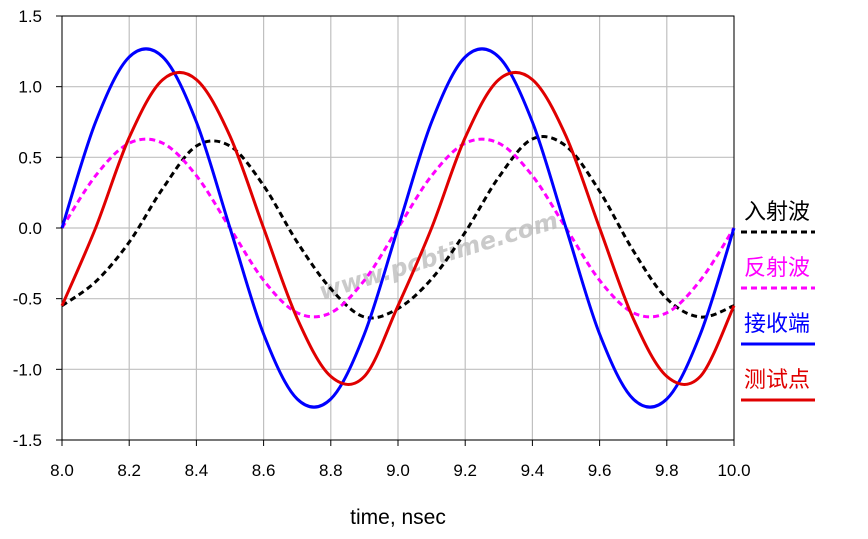 This screenshot has height=539, width=868. Describe the element at coordinates (400, 460) in the screenshot. I see `x-axis-ticks: 8.0 8.2 8.4 8.6 8.8 9.0 9.2 9.4 9.6 9.8 10.0` at that location.